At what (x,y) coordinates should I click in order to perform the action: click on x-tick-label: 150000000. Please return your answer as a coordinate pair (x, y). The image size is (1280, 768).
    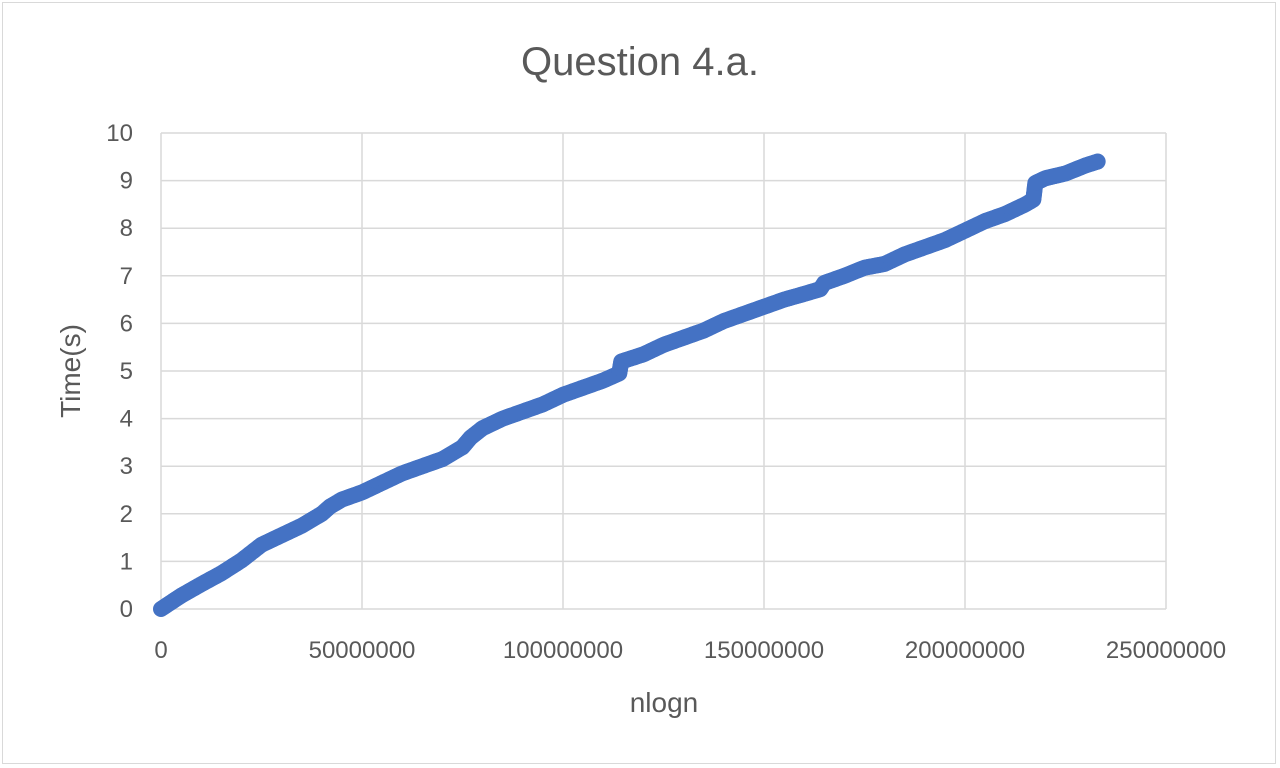
    Looking at the image, I should click on (764, 650).